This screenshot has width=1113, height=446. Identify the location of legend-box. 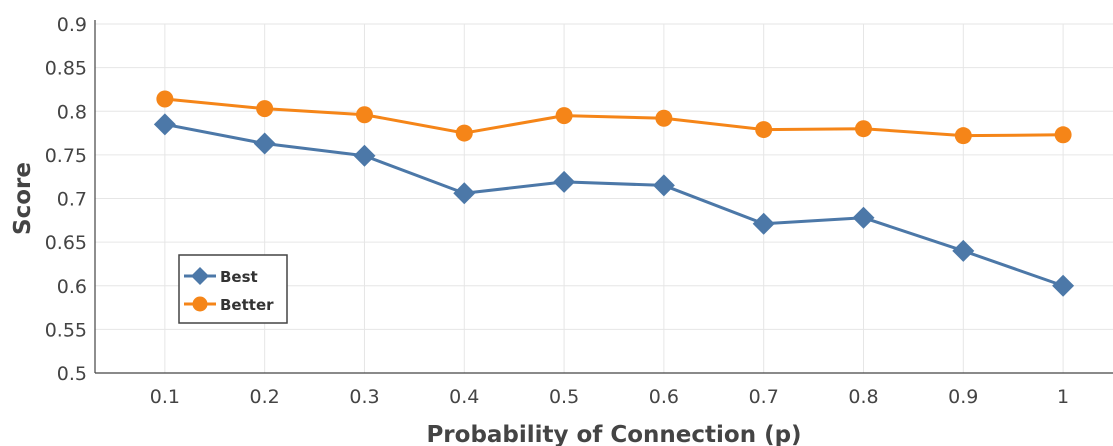
(233, 289).